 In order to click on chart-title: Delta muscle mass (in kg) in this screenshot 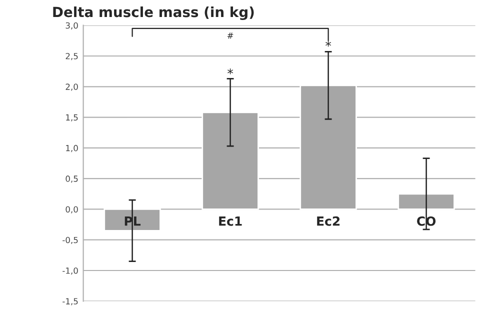, I will do `click(153, 13)`.